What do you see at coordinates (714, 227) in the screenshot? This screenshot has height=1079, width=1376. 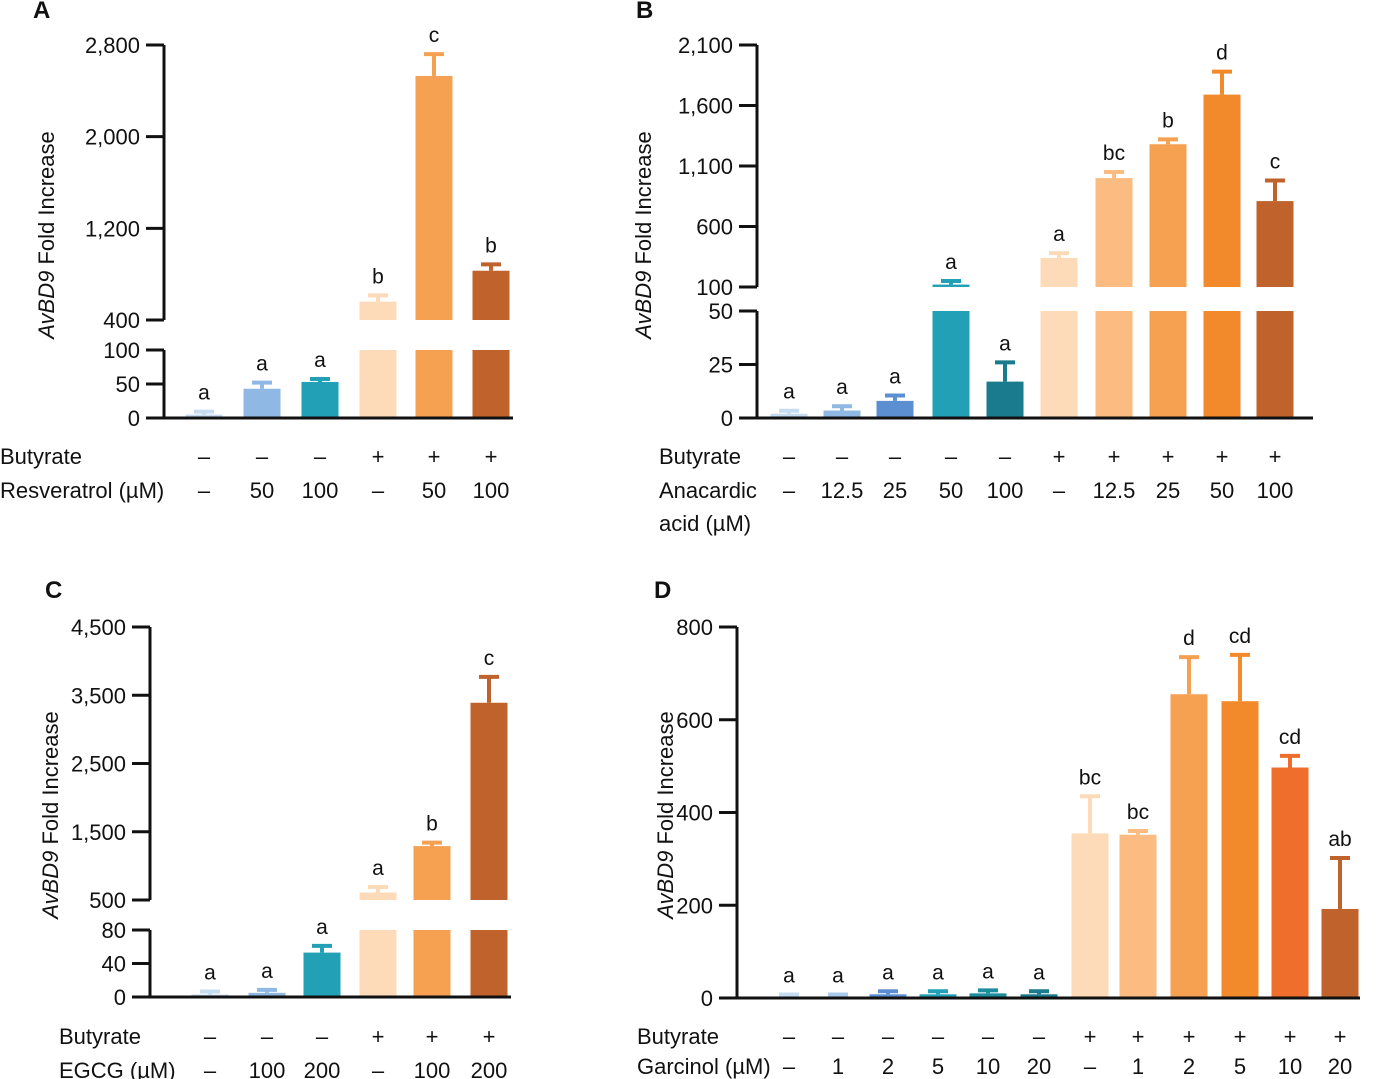 I see `y-tick-label: 600` at bounding box center [714, 227].